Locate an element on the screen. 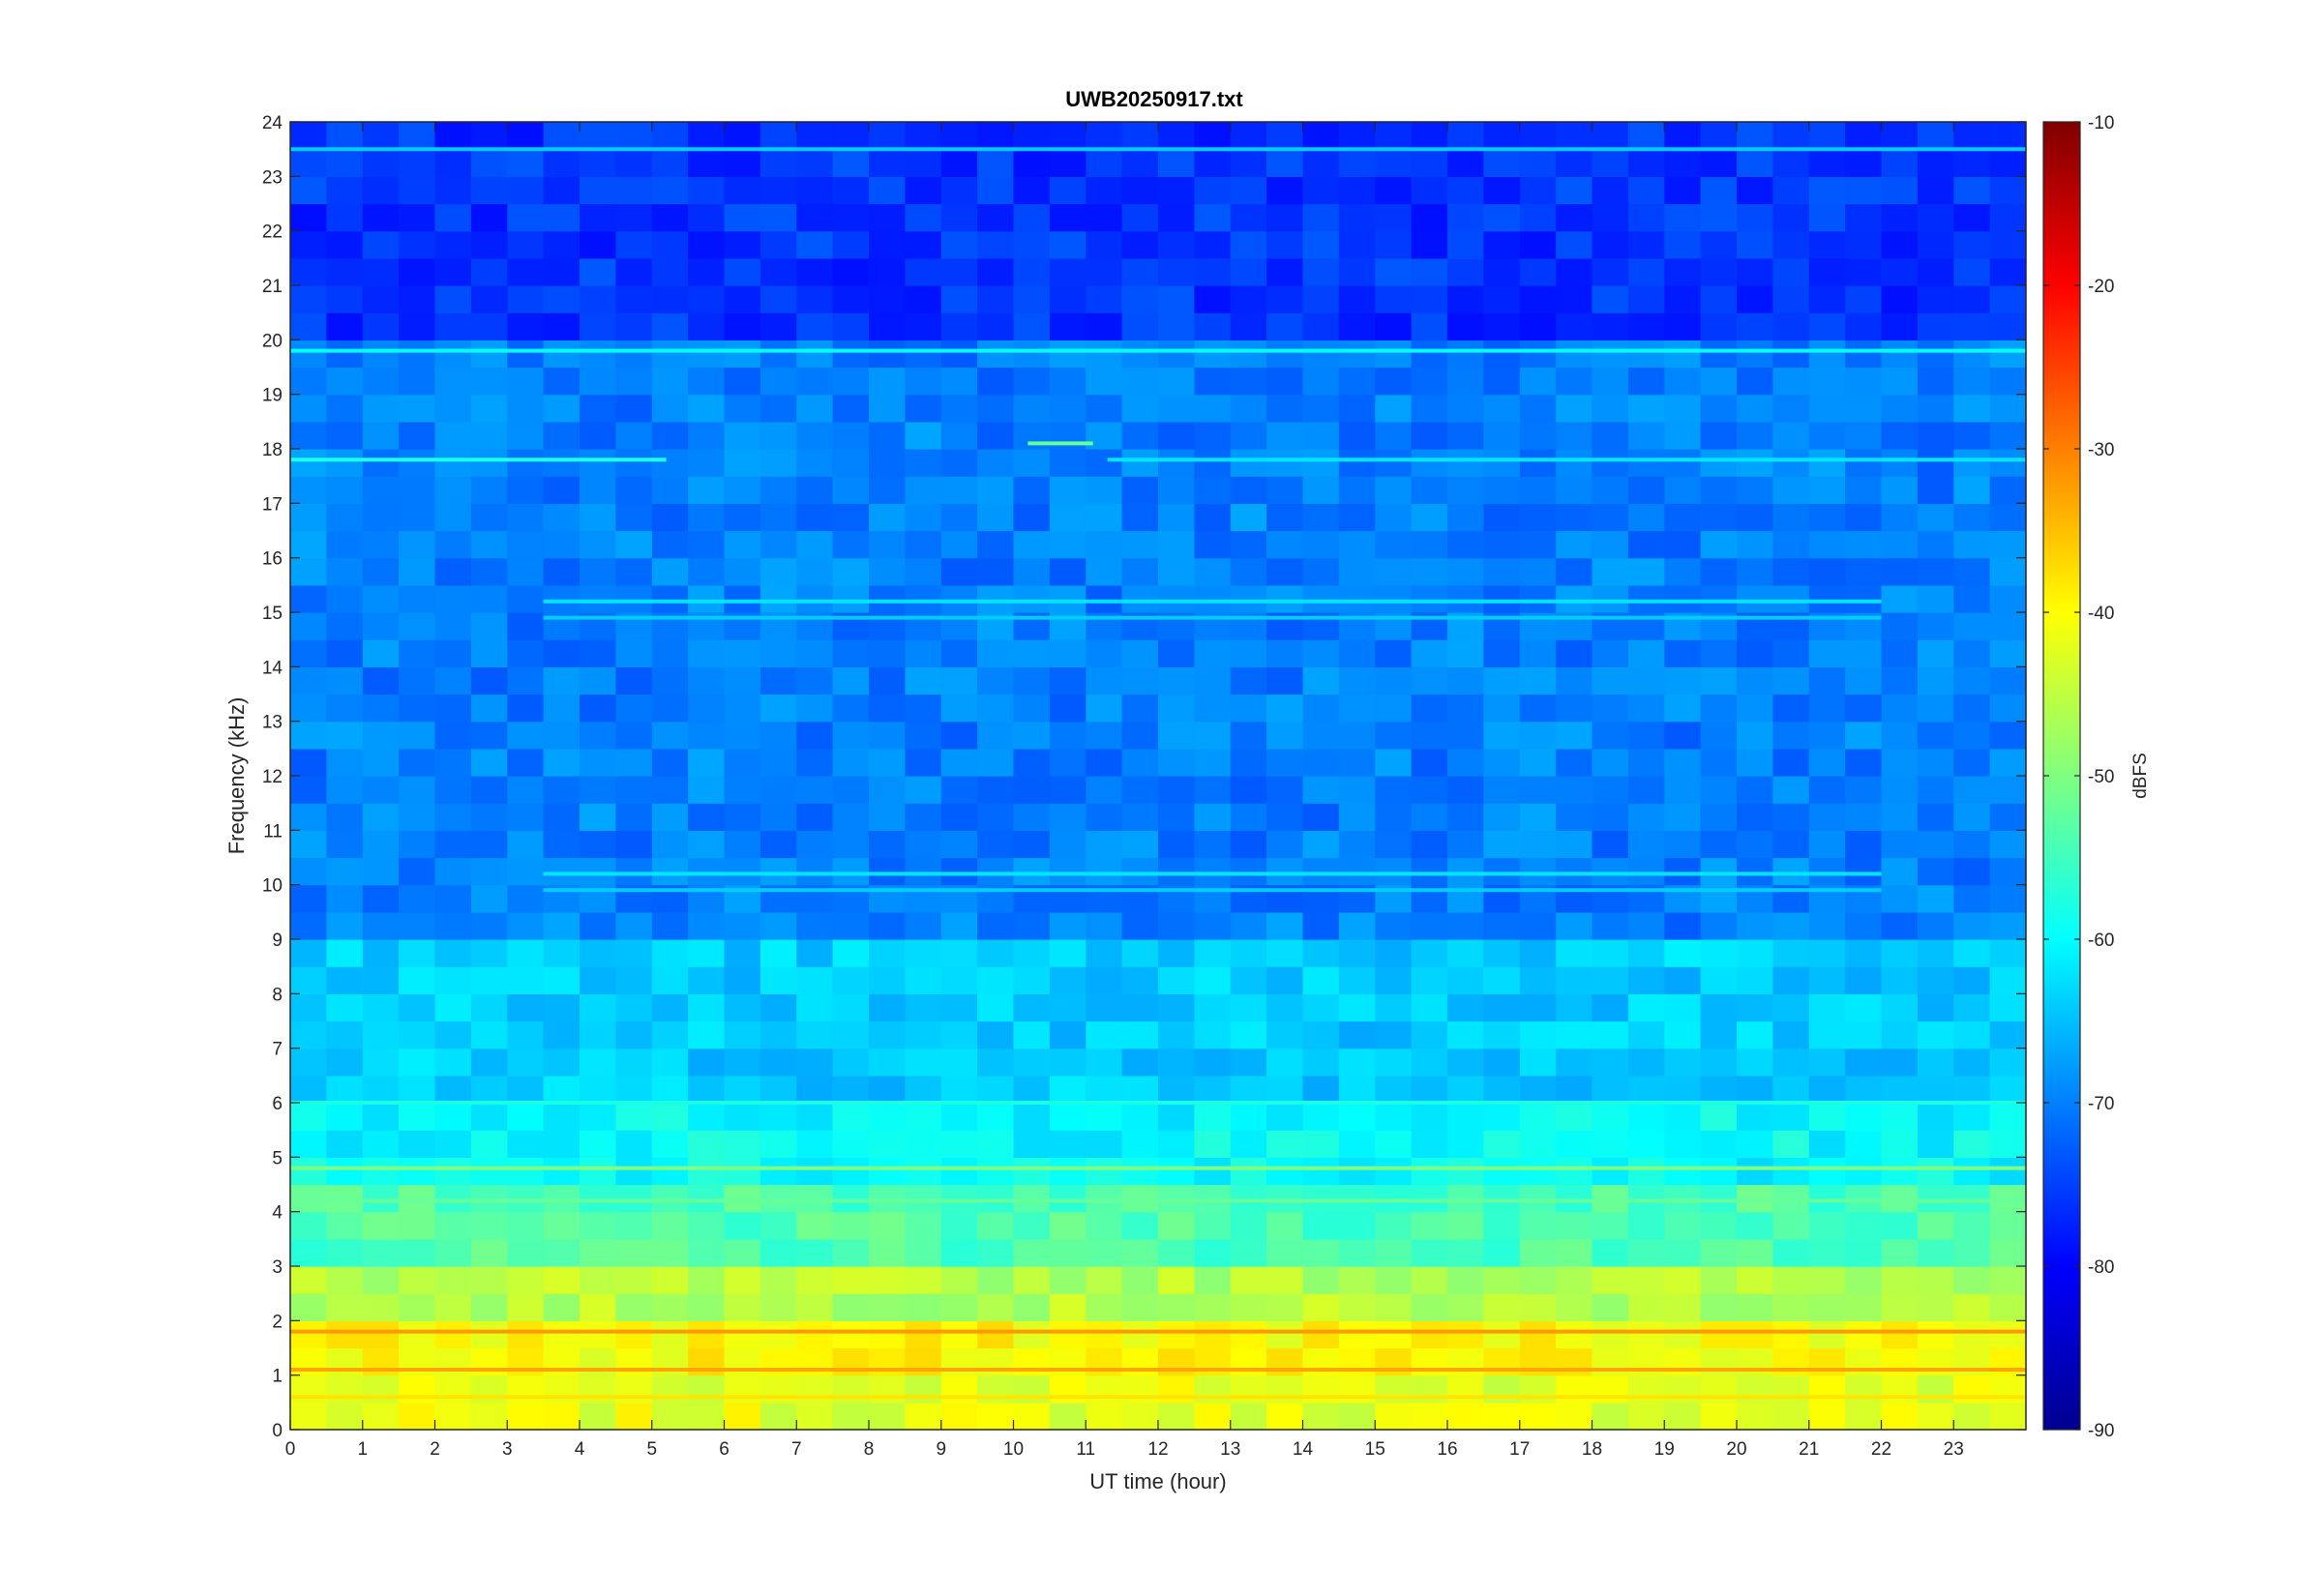 The height and width of the screenshot is (1596, 2322). y-tick-label: 6 is located at coordinates (277, 1104).